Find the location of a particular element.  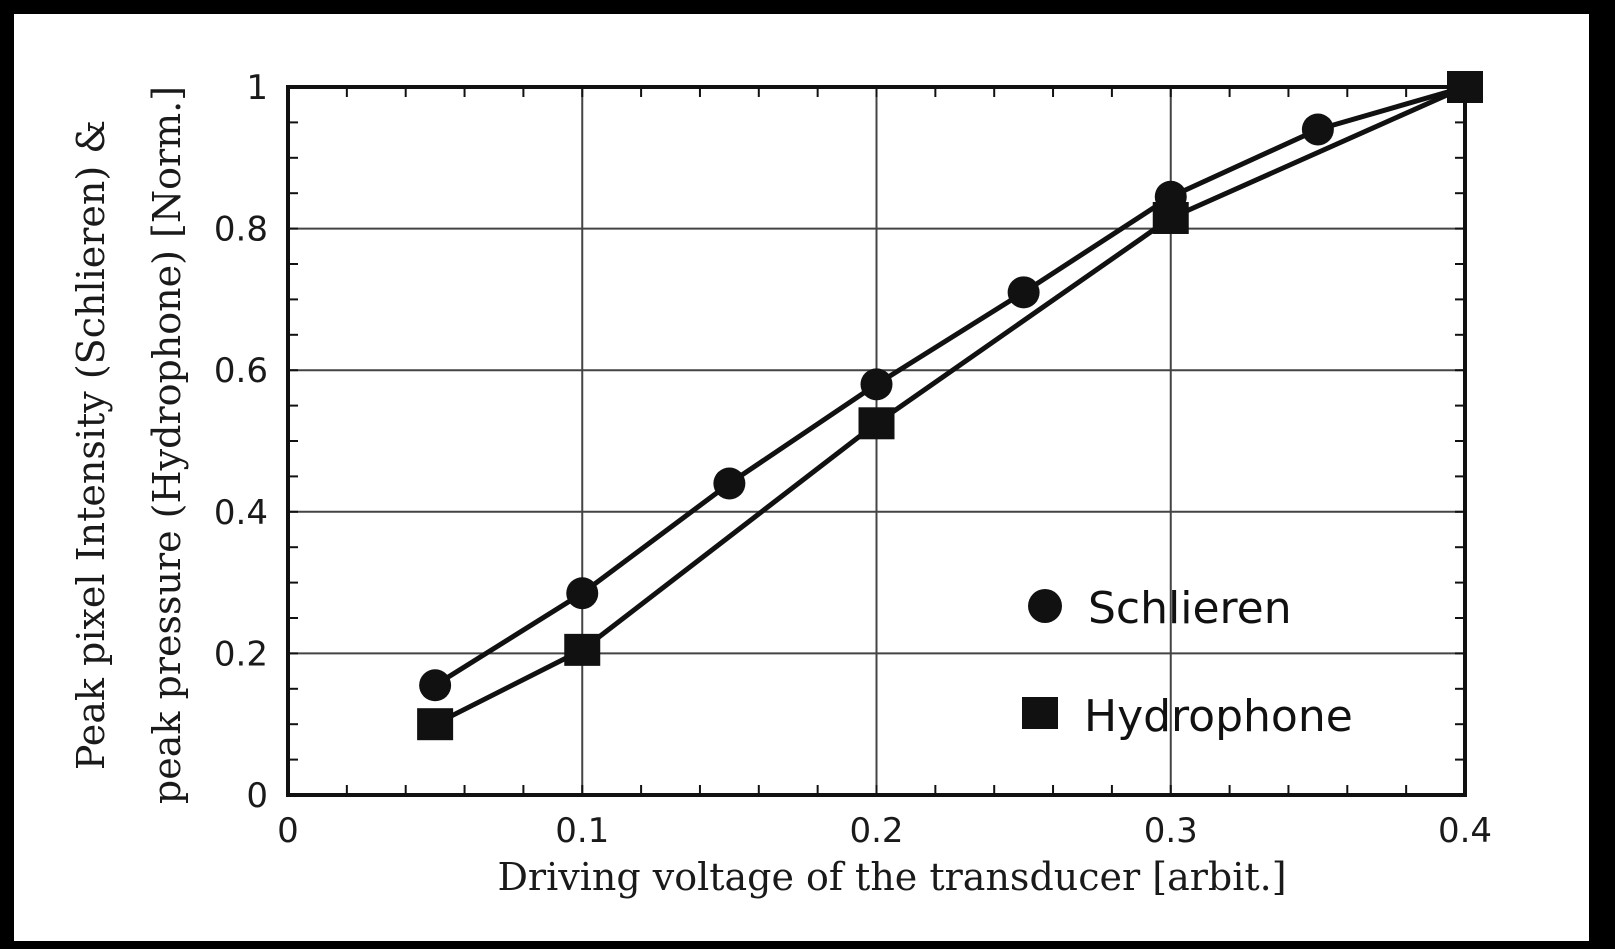

x-tick-label: 0.1 is located at coordinates (582, 831).